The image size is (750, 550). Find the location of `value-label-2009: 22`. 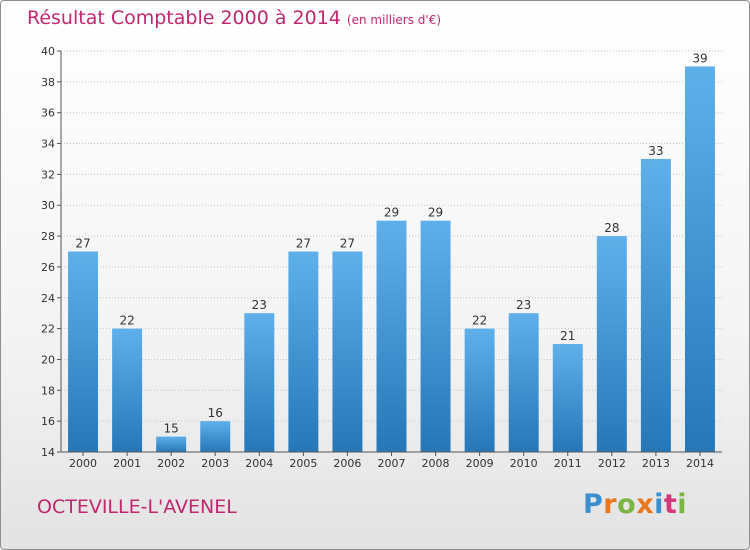

value-label-2009: 22 is located at coordinates (479, 321).